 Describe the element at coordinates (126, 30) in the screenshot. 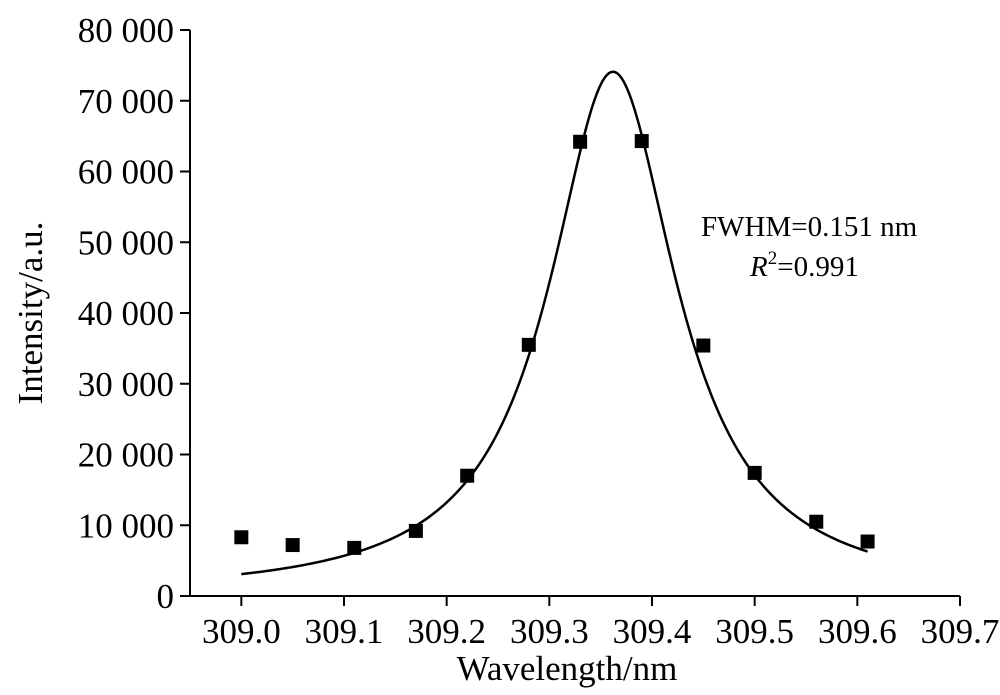

I see `y-tick-label: 80 000` at that location.